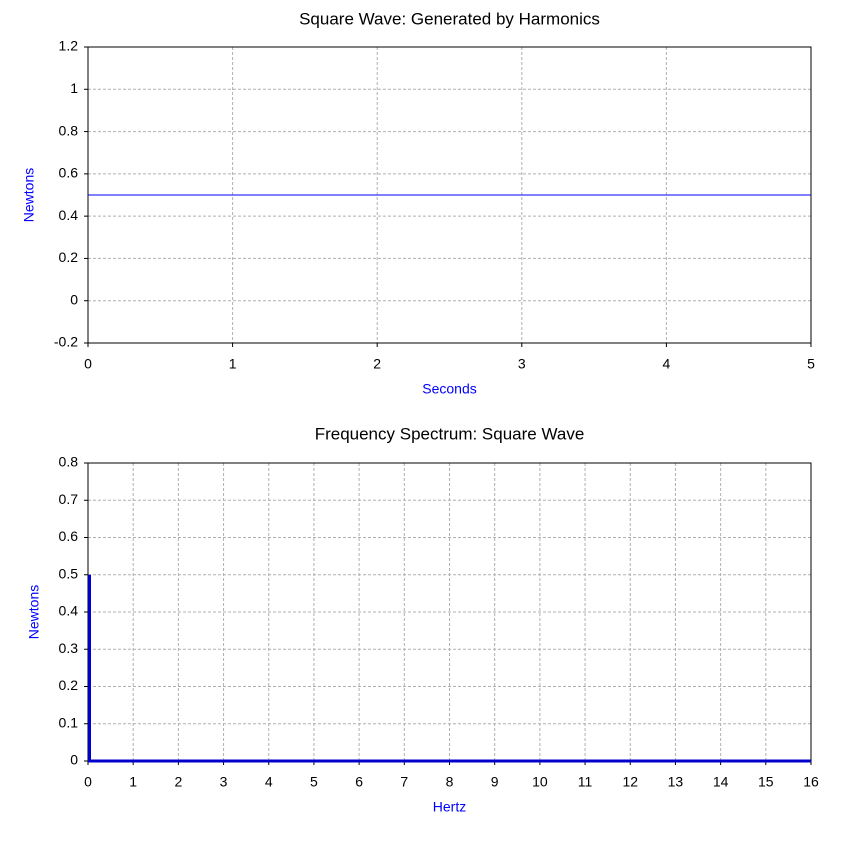 The image size is (841, 841). I want to click on x-tick-label: 10, so click(540, 782).